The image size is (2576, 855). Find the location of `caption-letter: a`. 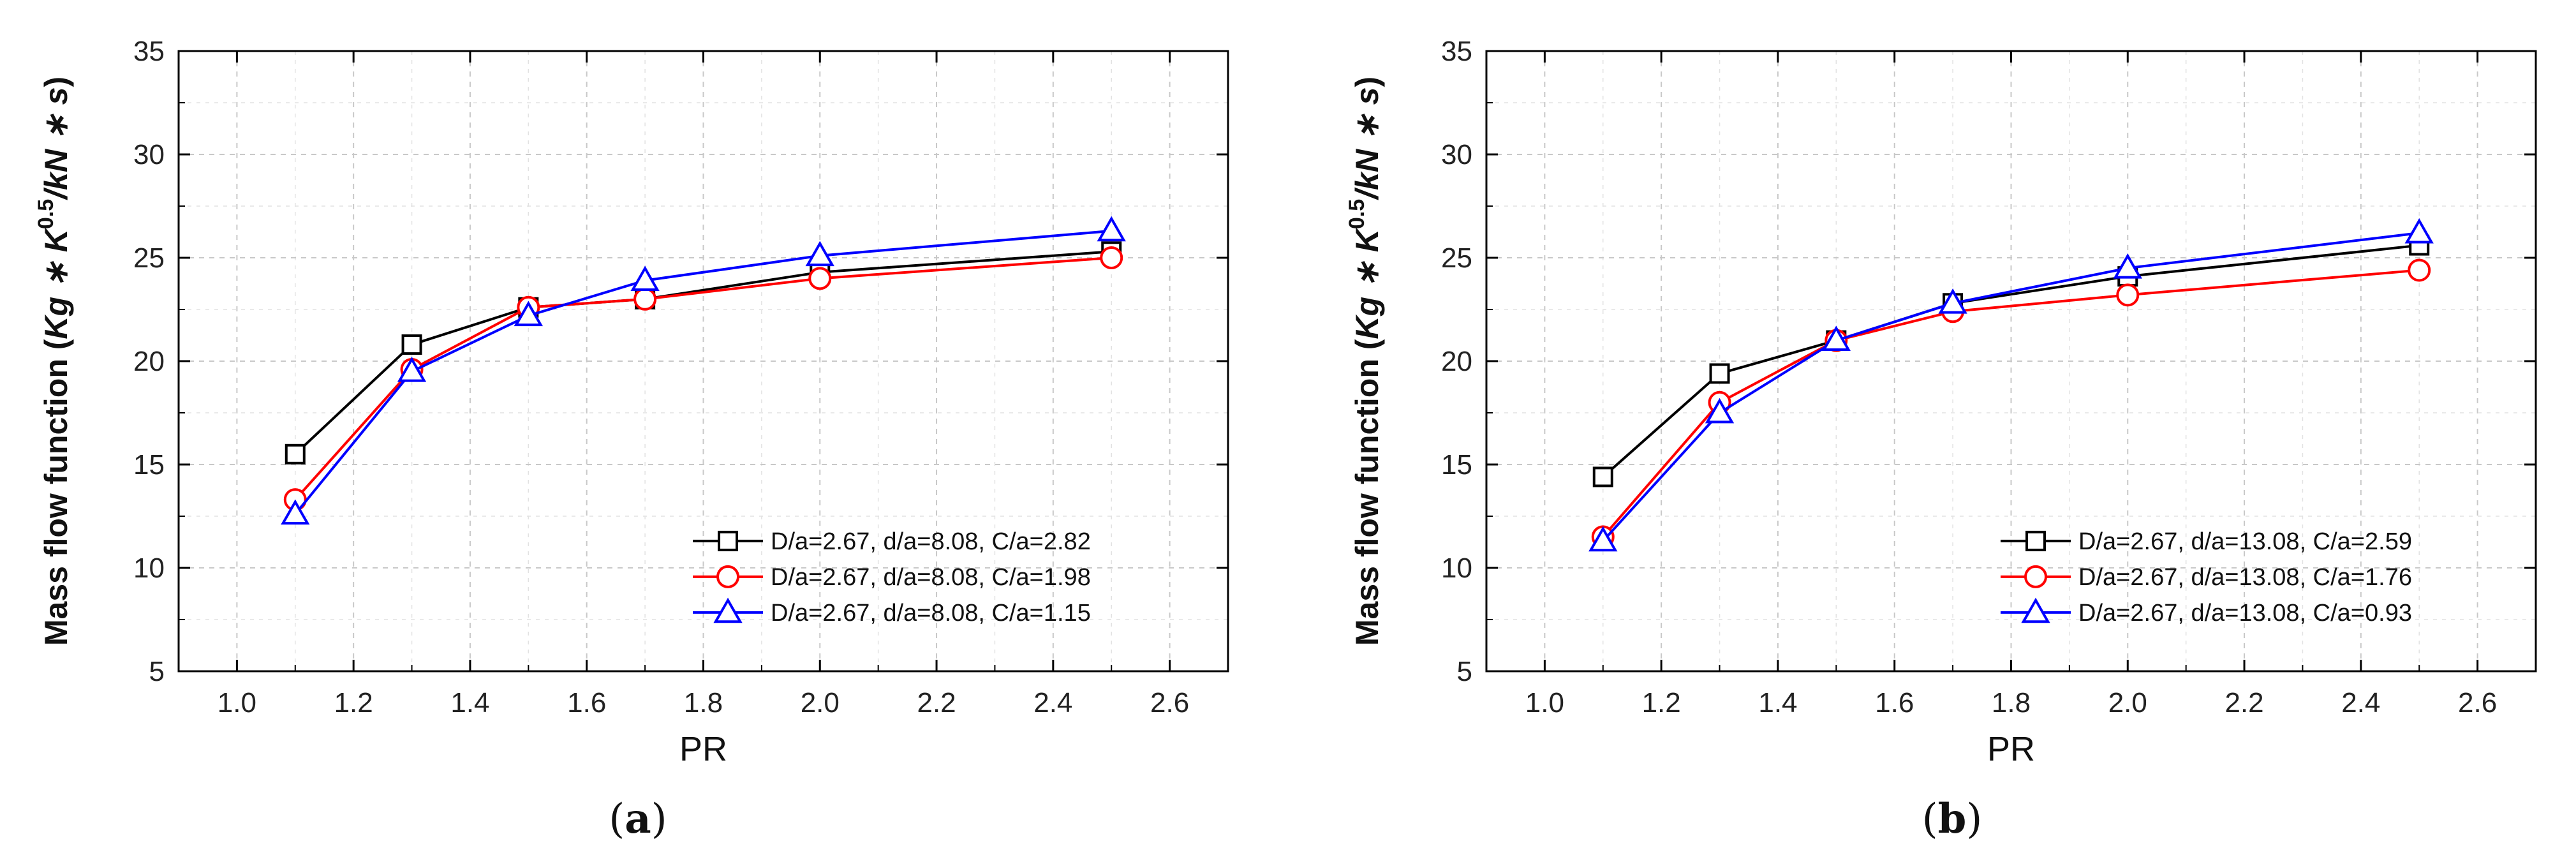

caption-letter: a is located at coordinates (638, 819).